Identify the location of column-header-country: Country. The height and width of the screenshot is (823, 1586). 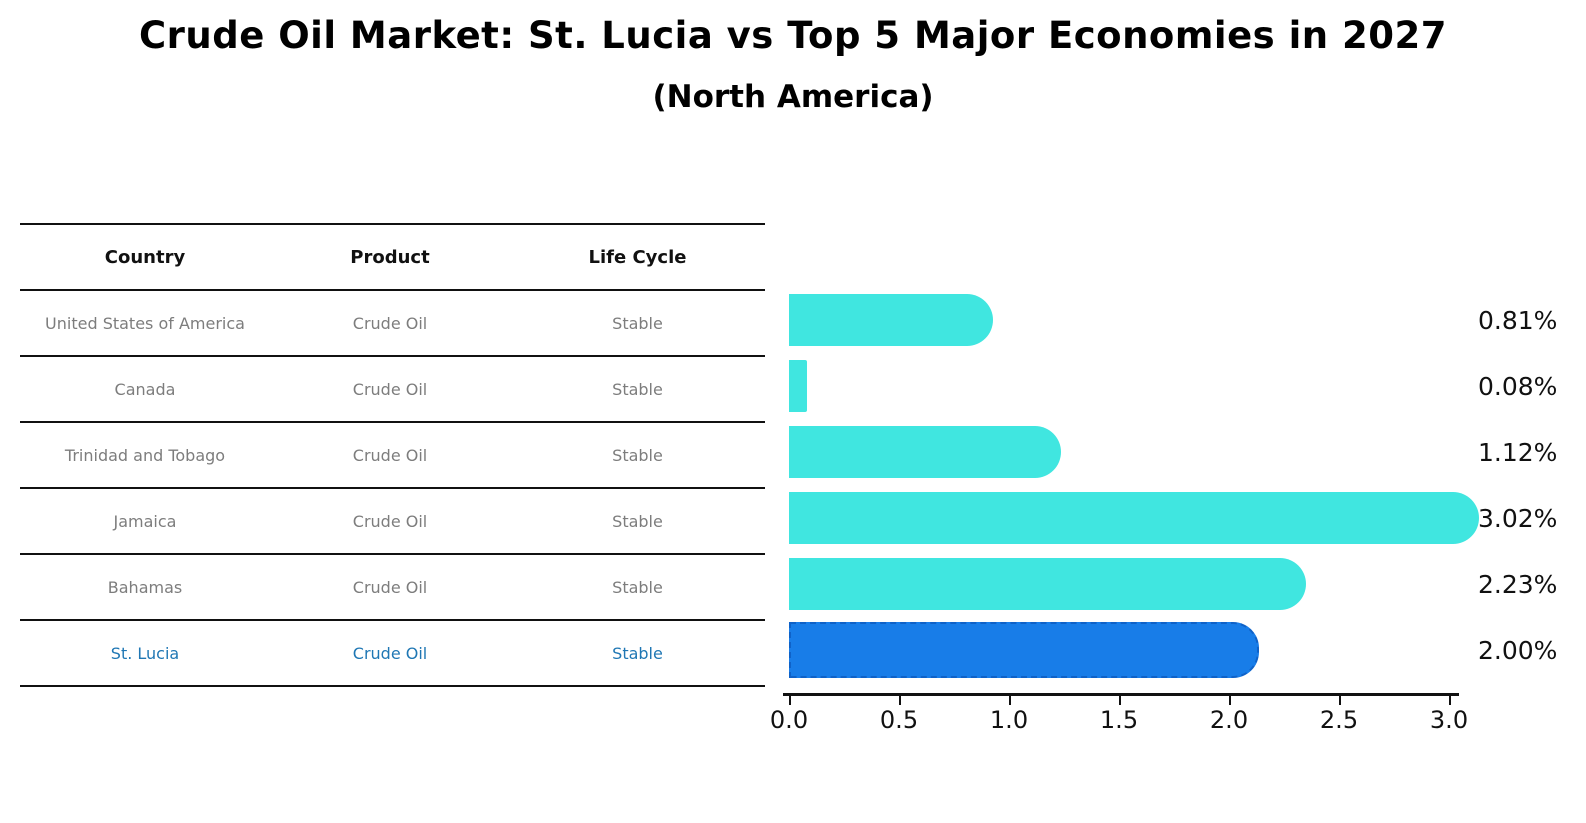
(145, 257).